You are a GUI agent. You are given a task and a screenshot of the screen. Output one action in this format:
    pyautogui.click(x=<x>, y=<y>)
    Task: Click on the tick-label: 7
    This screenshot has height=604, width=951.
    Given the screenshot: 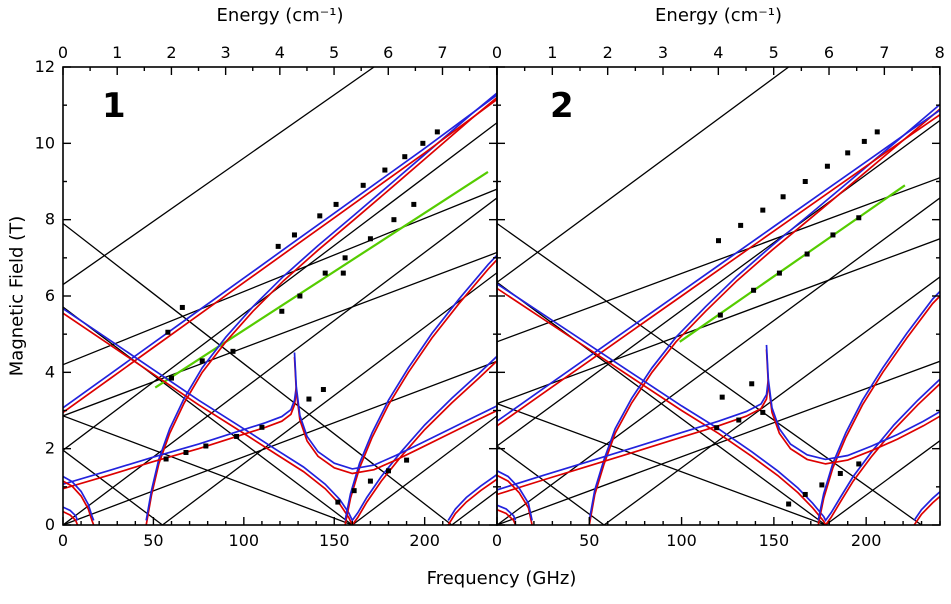 What is the action you would take?
    pyautogui.click(x=442, y=52)
    